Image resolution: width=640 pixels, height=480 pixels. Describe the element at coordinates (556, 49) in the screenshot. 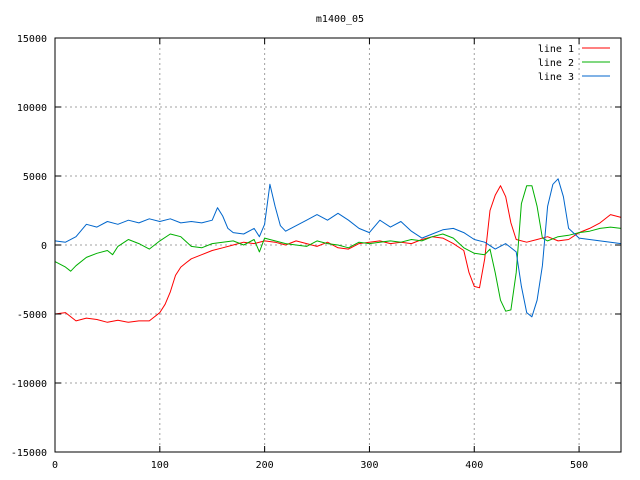

I see `legend-label-1: line 1` at that location.